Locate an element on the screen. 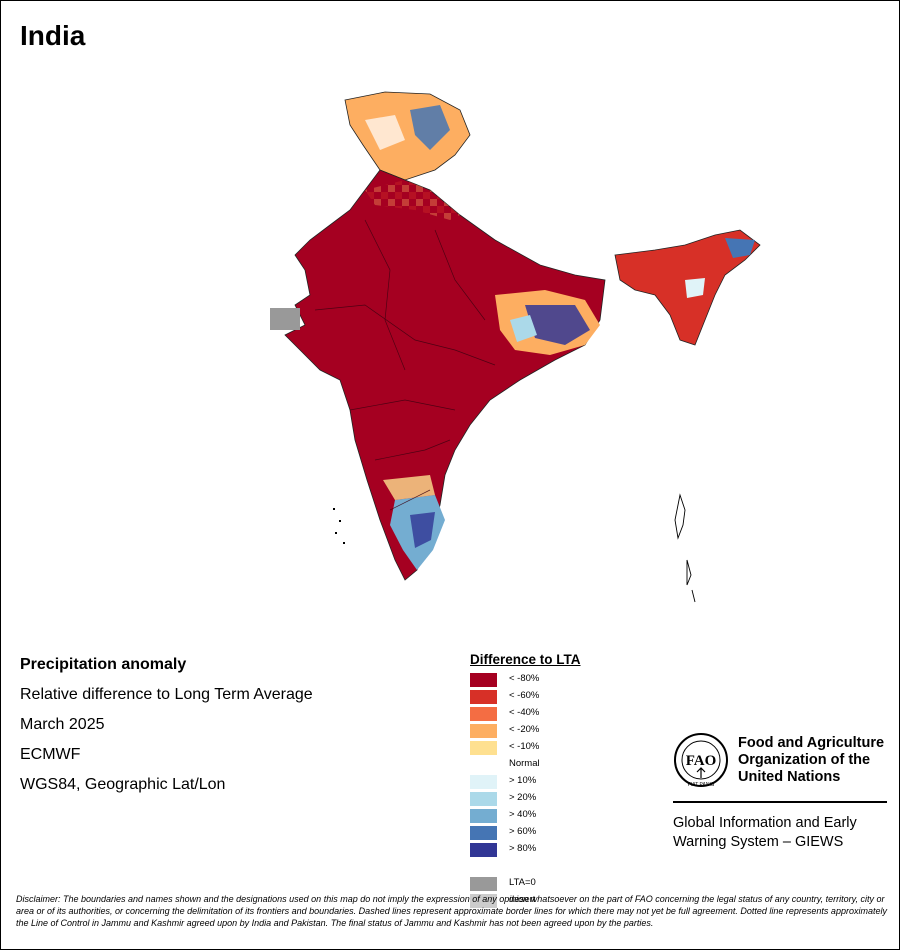 Image resolution: width=900 pixels, height=950 pixels. lakshadweep-islands is located at coordinates (339, 526).